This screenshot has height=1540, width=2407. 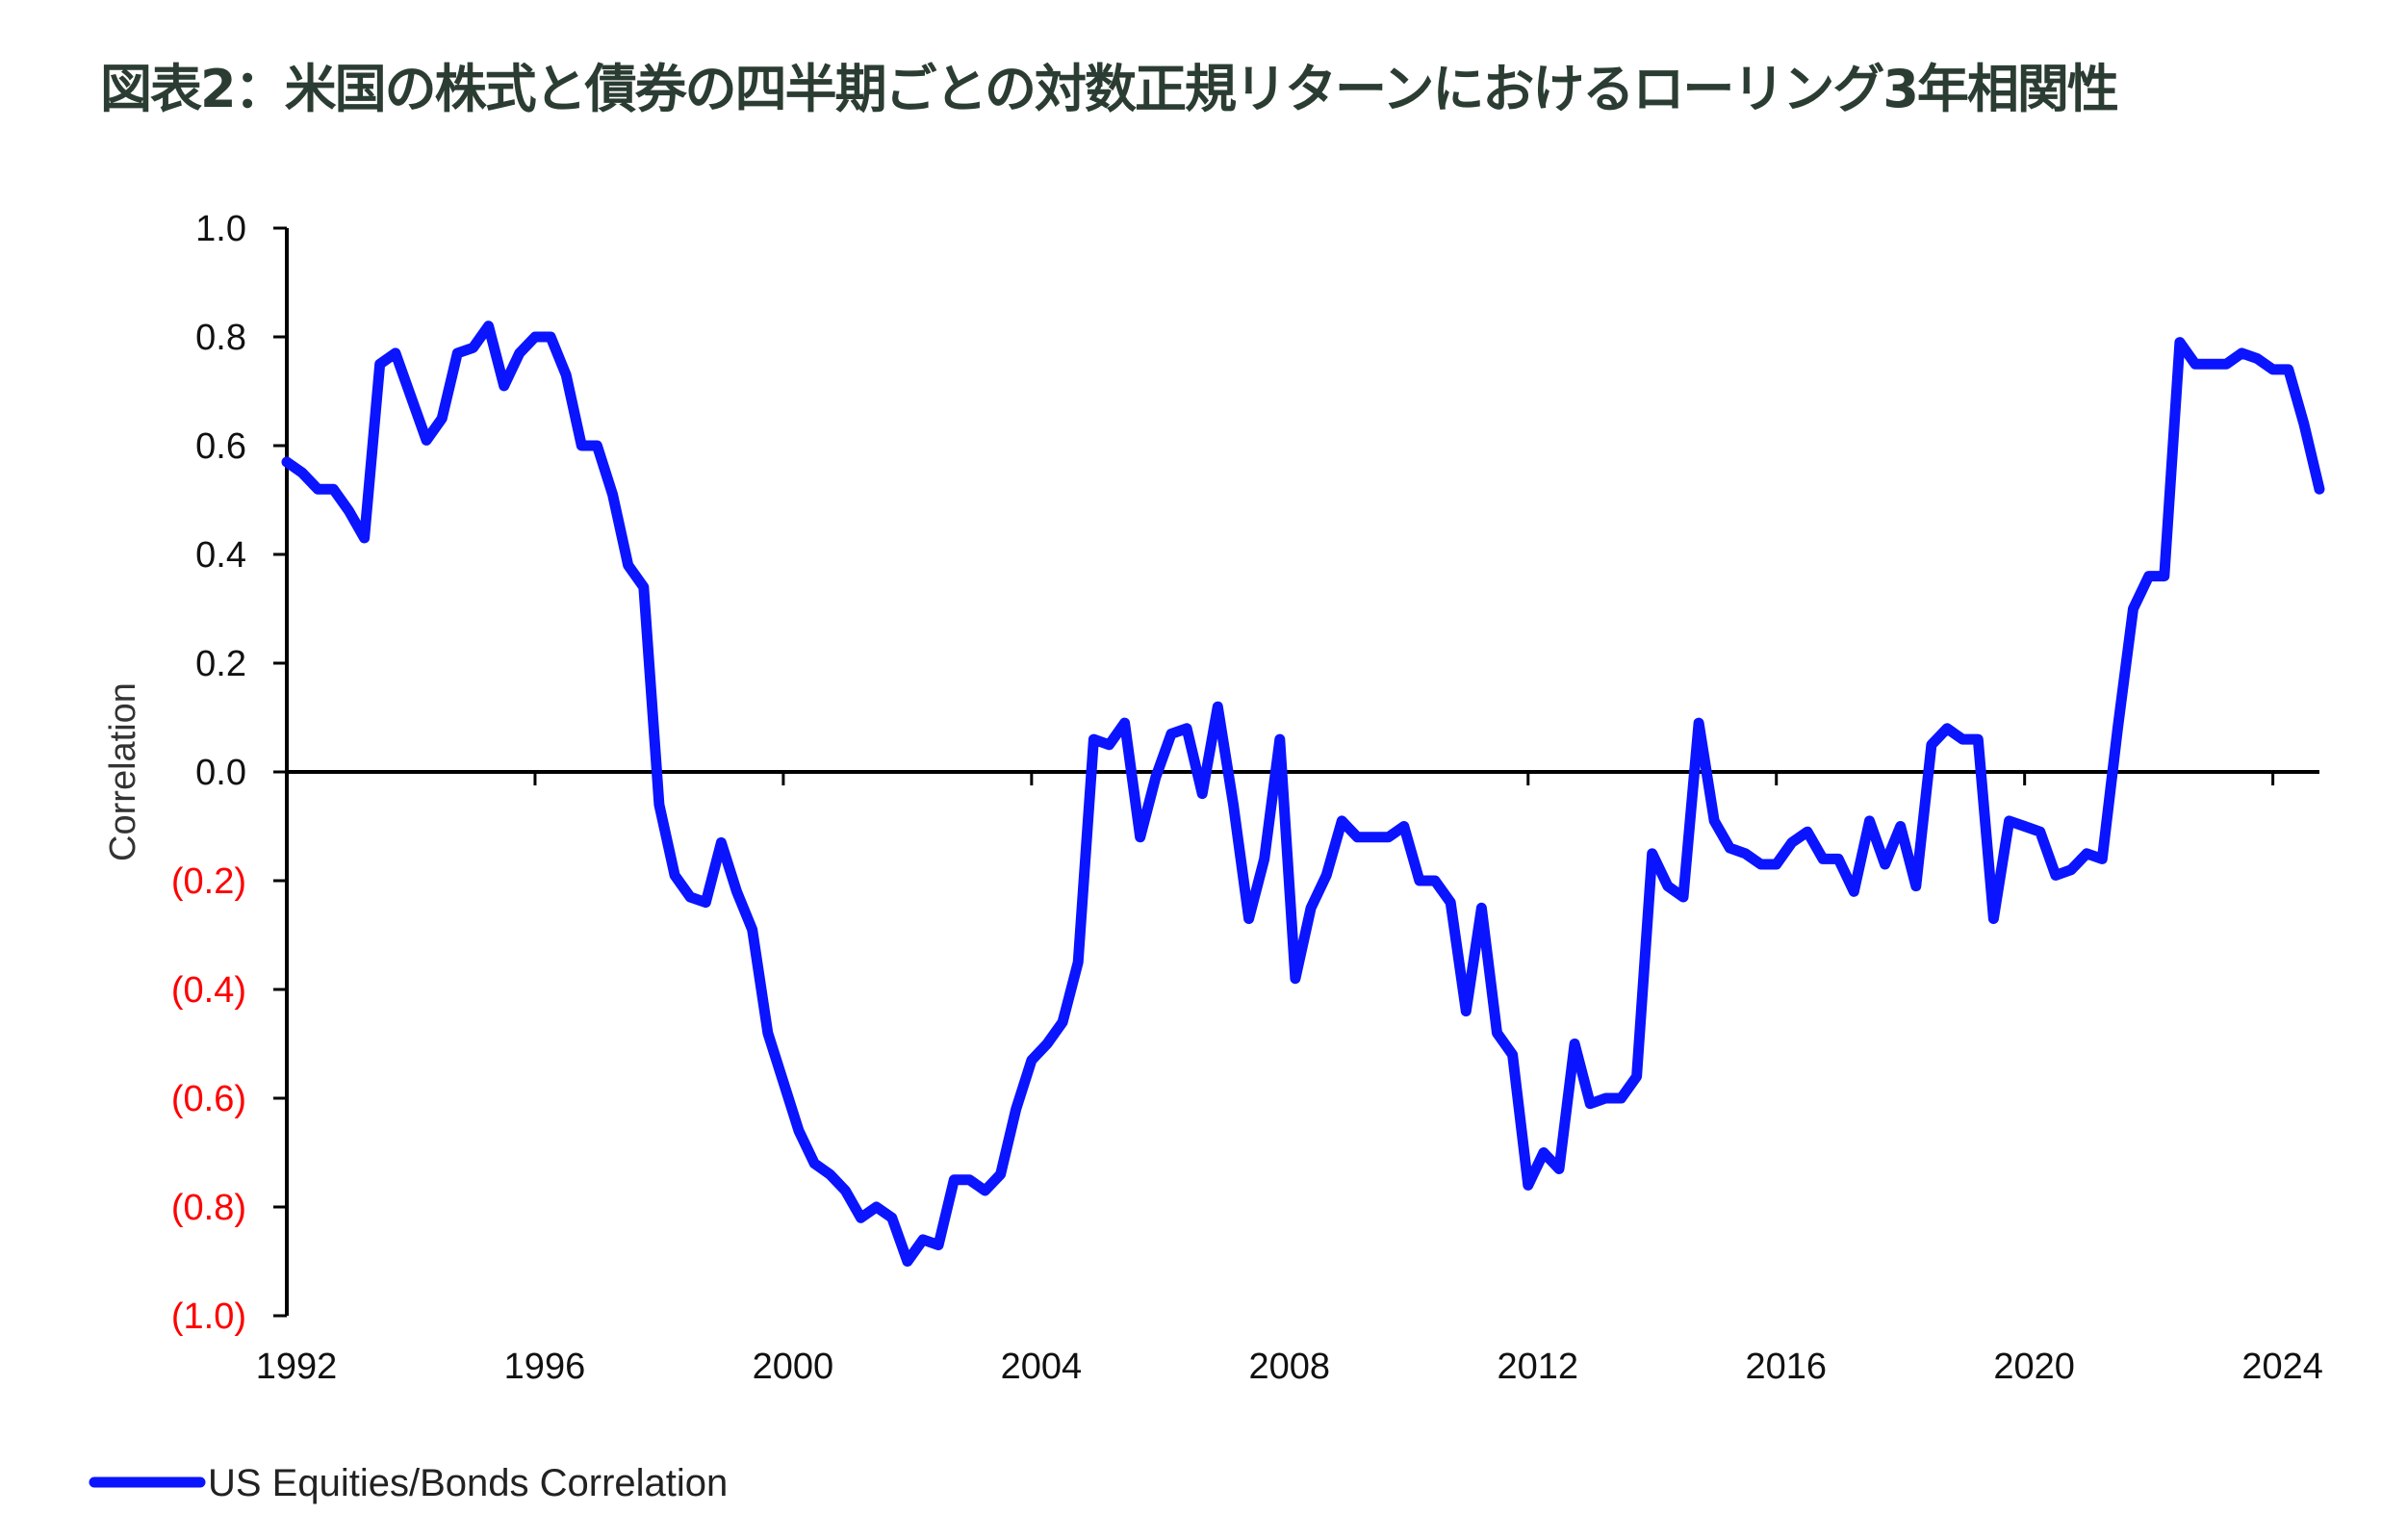 I want to click on x-tick-label: 2016, so click(x=1786, y=1367).